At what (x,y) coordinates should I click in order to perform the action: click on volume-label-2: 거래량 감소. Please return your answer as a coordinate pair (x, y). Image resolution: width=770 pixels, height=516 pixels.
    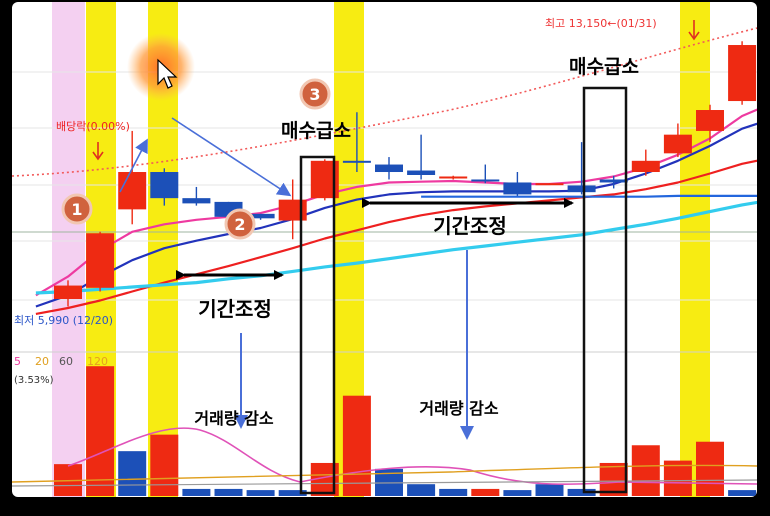
    Looking at the image, I should click on (458, 408).